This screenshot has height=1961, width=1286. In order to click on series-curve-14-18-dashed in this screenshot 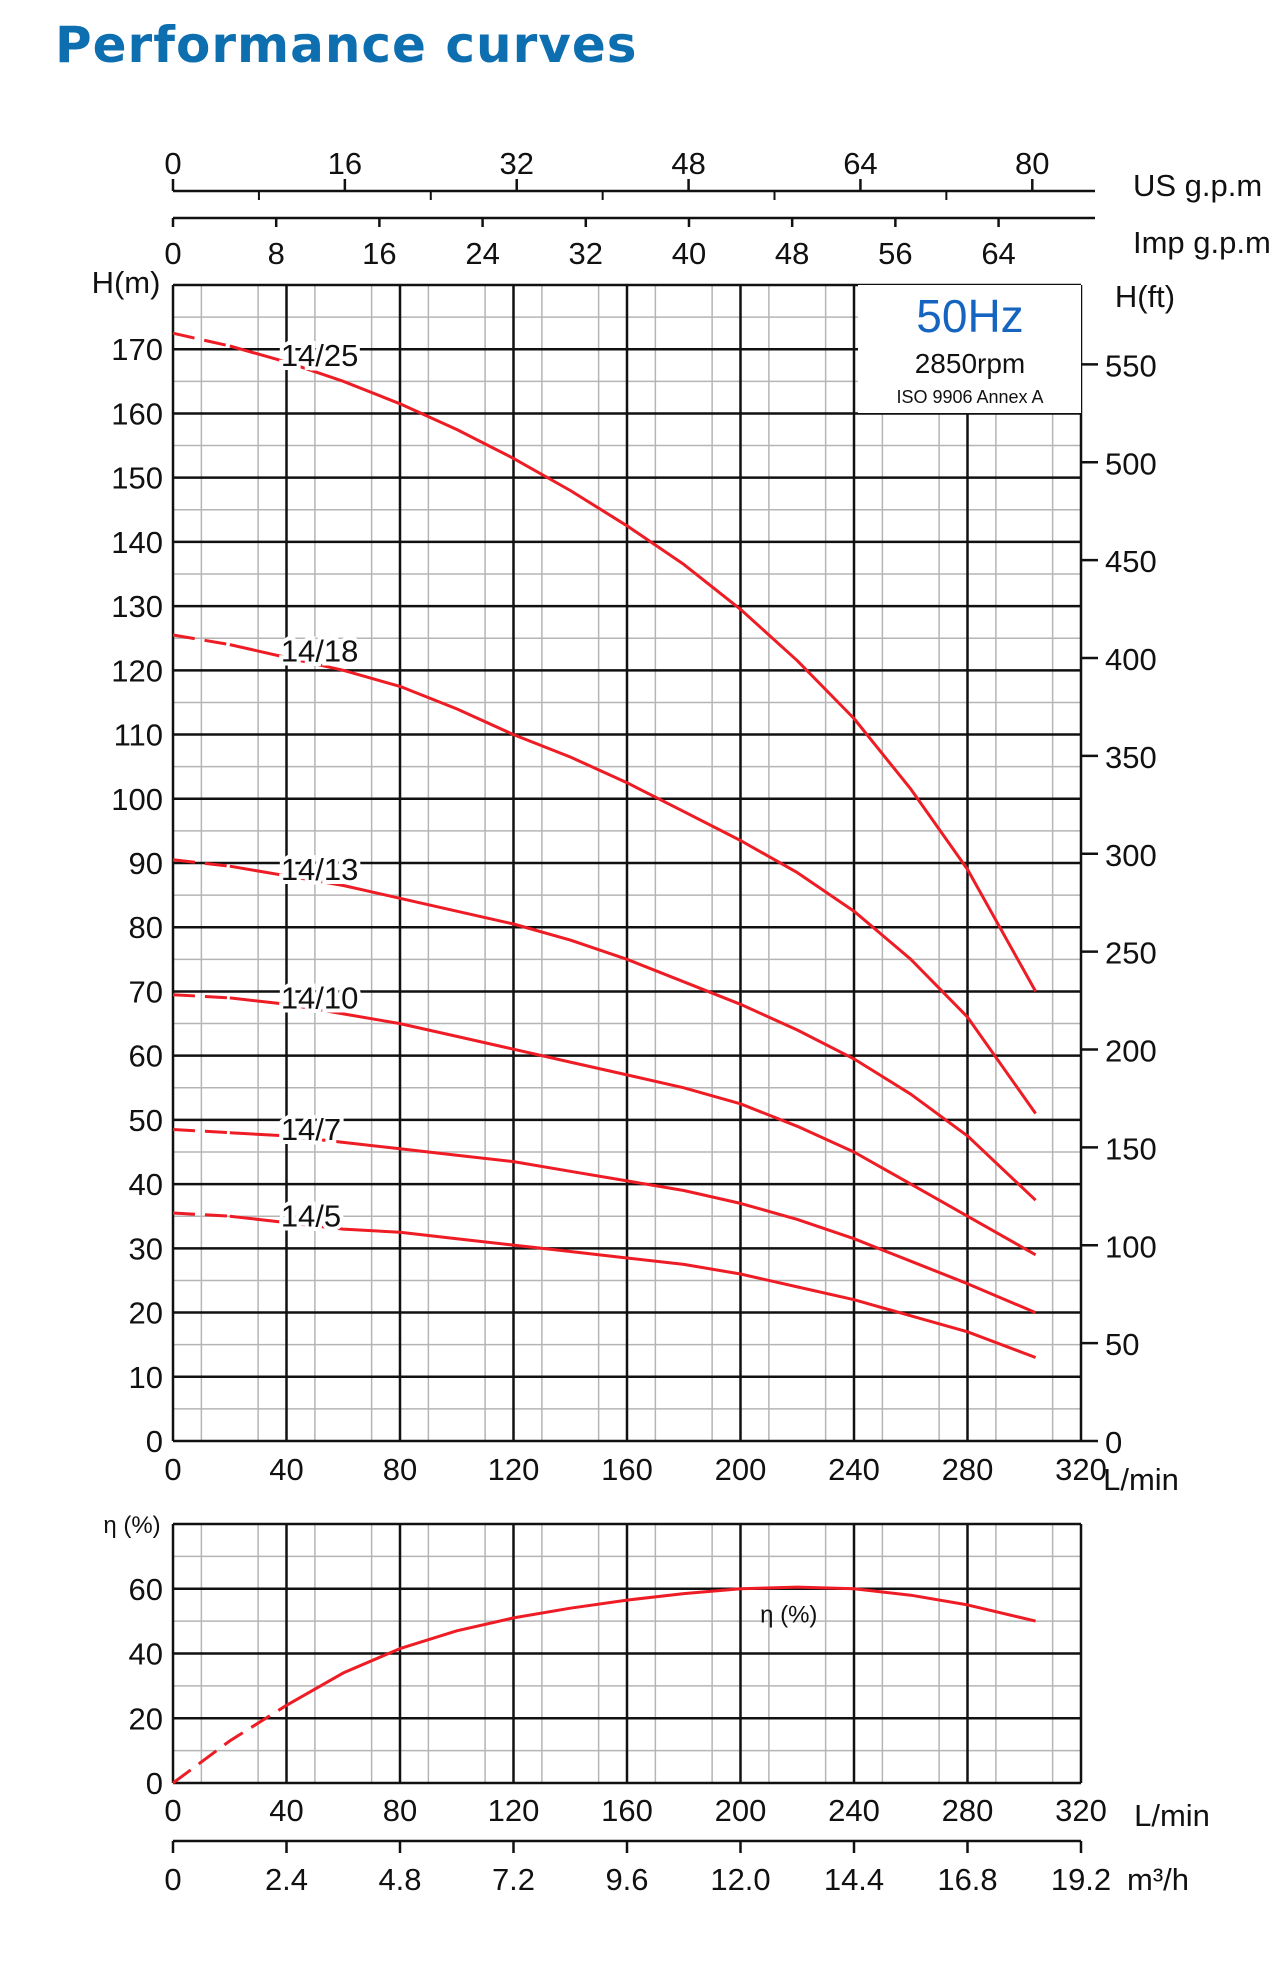, I will do `click(201, 640)`.